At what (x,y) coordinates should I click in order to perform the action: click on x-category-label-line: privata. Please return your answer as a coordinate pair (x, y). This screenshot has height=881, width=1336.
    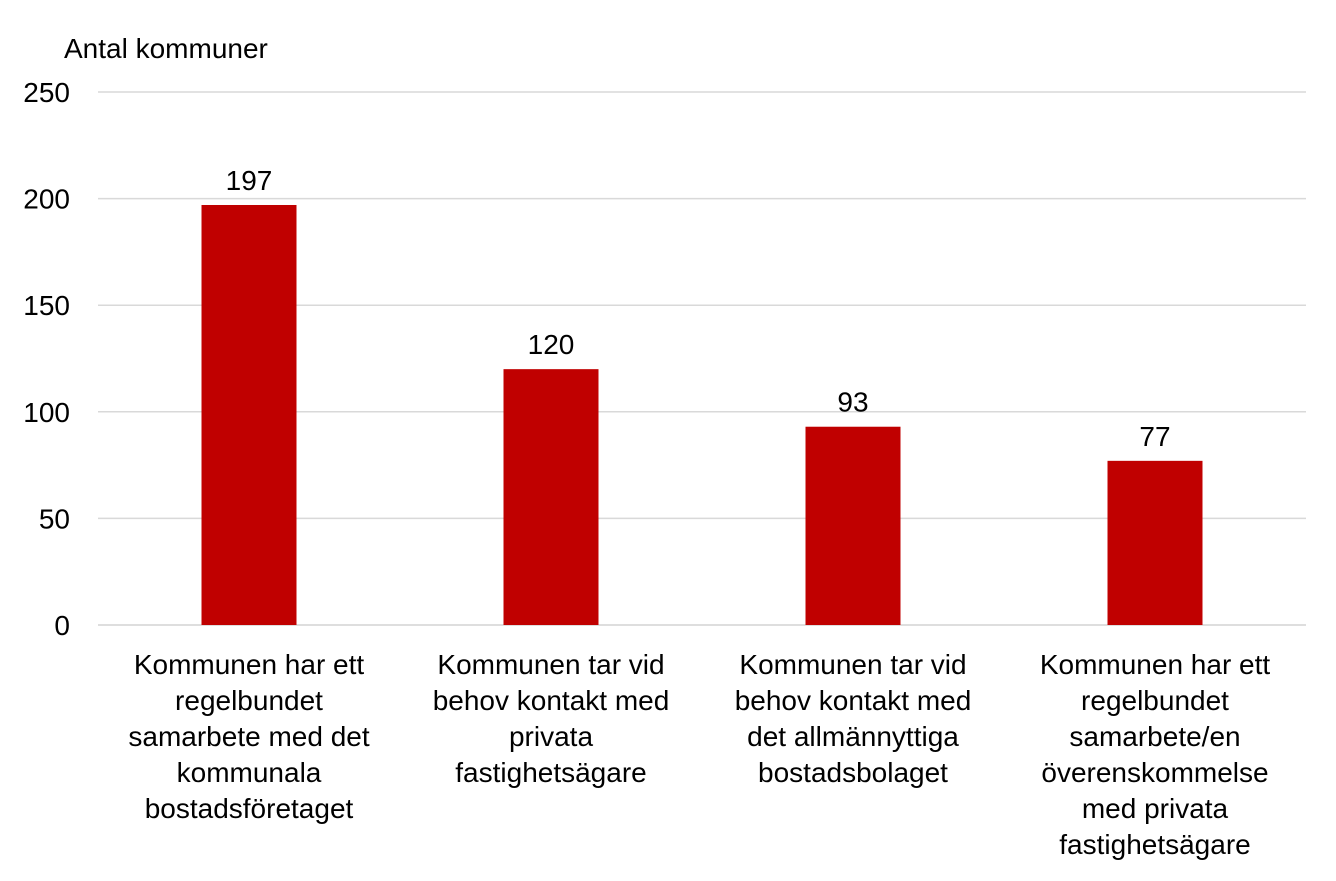
    Looking at the image, I should click on (551, 736).